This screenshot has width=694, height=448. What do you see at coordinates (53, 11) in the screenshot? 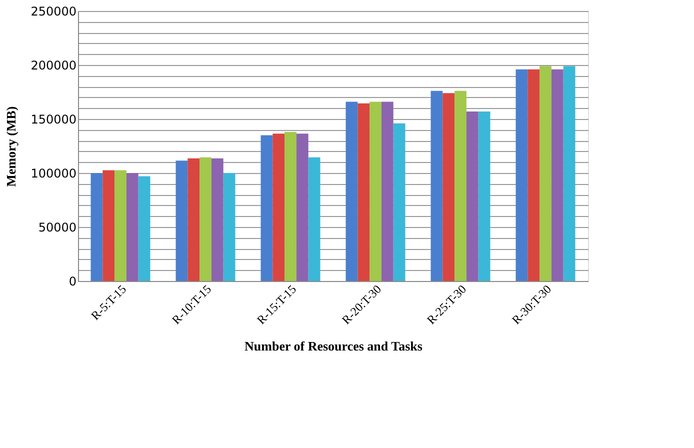
I see `y-tick-label: 250000` at bounding box center [53, 11].